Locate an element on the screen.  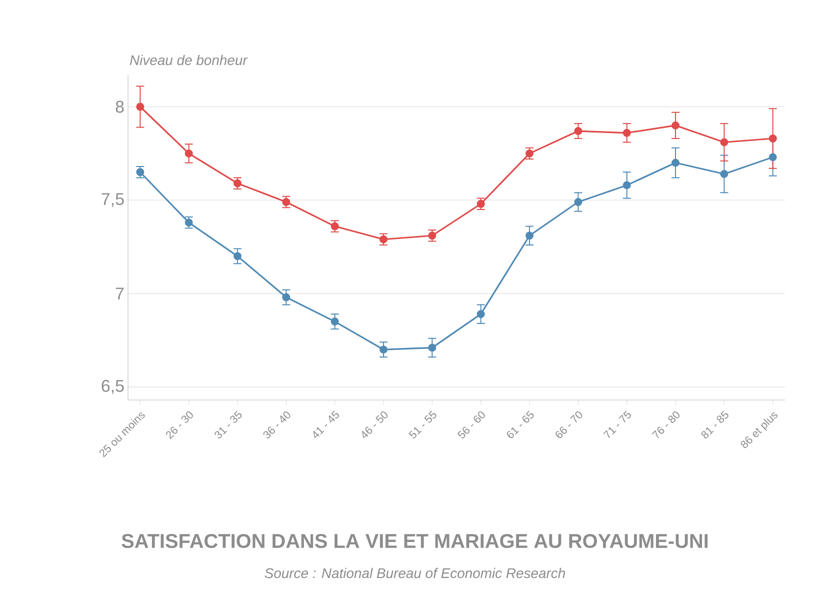
y-axis-title: Niveau de bonheur is located at coordinates (189, 60).